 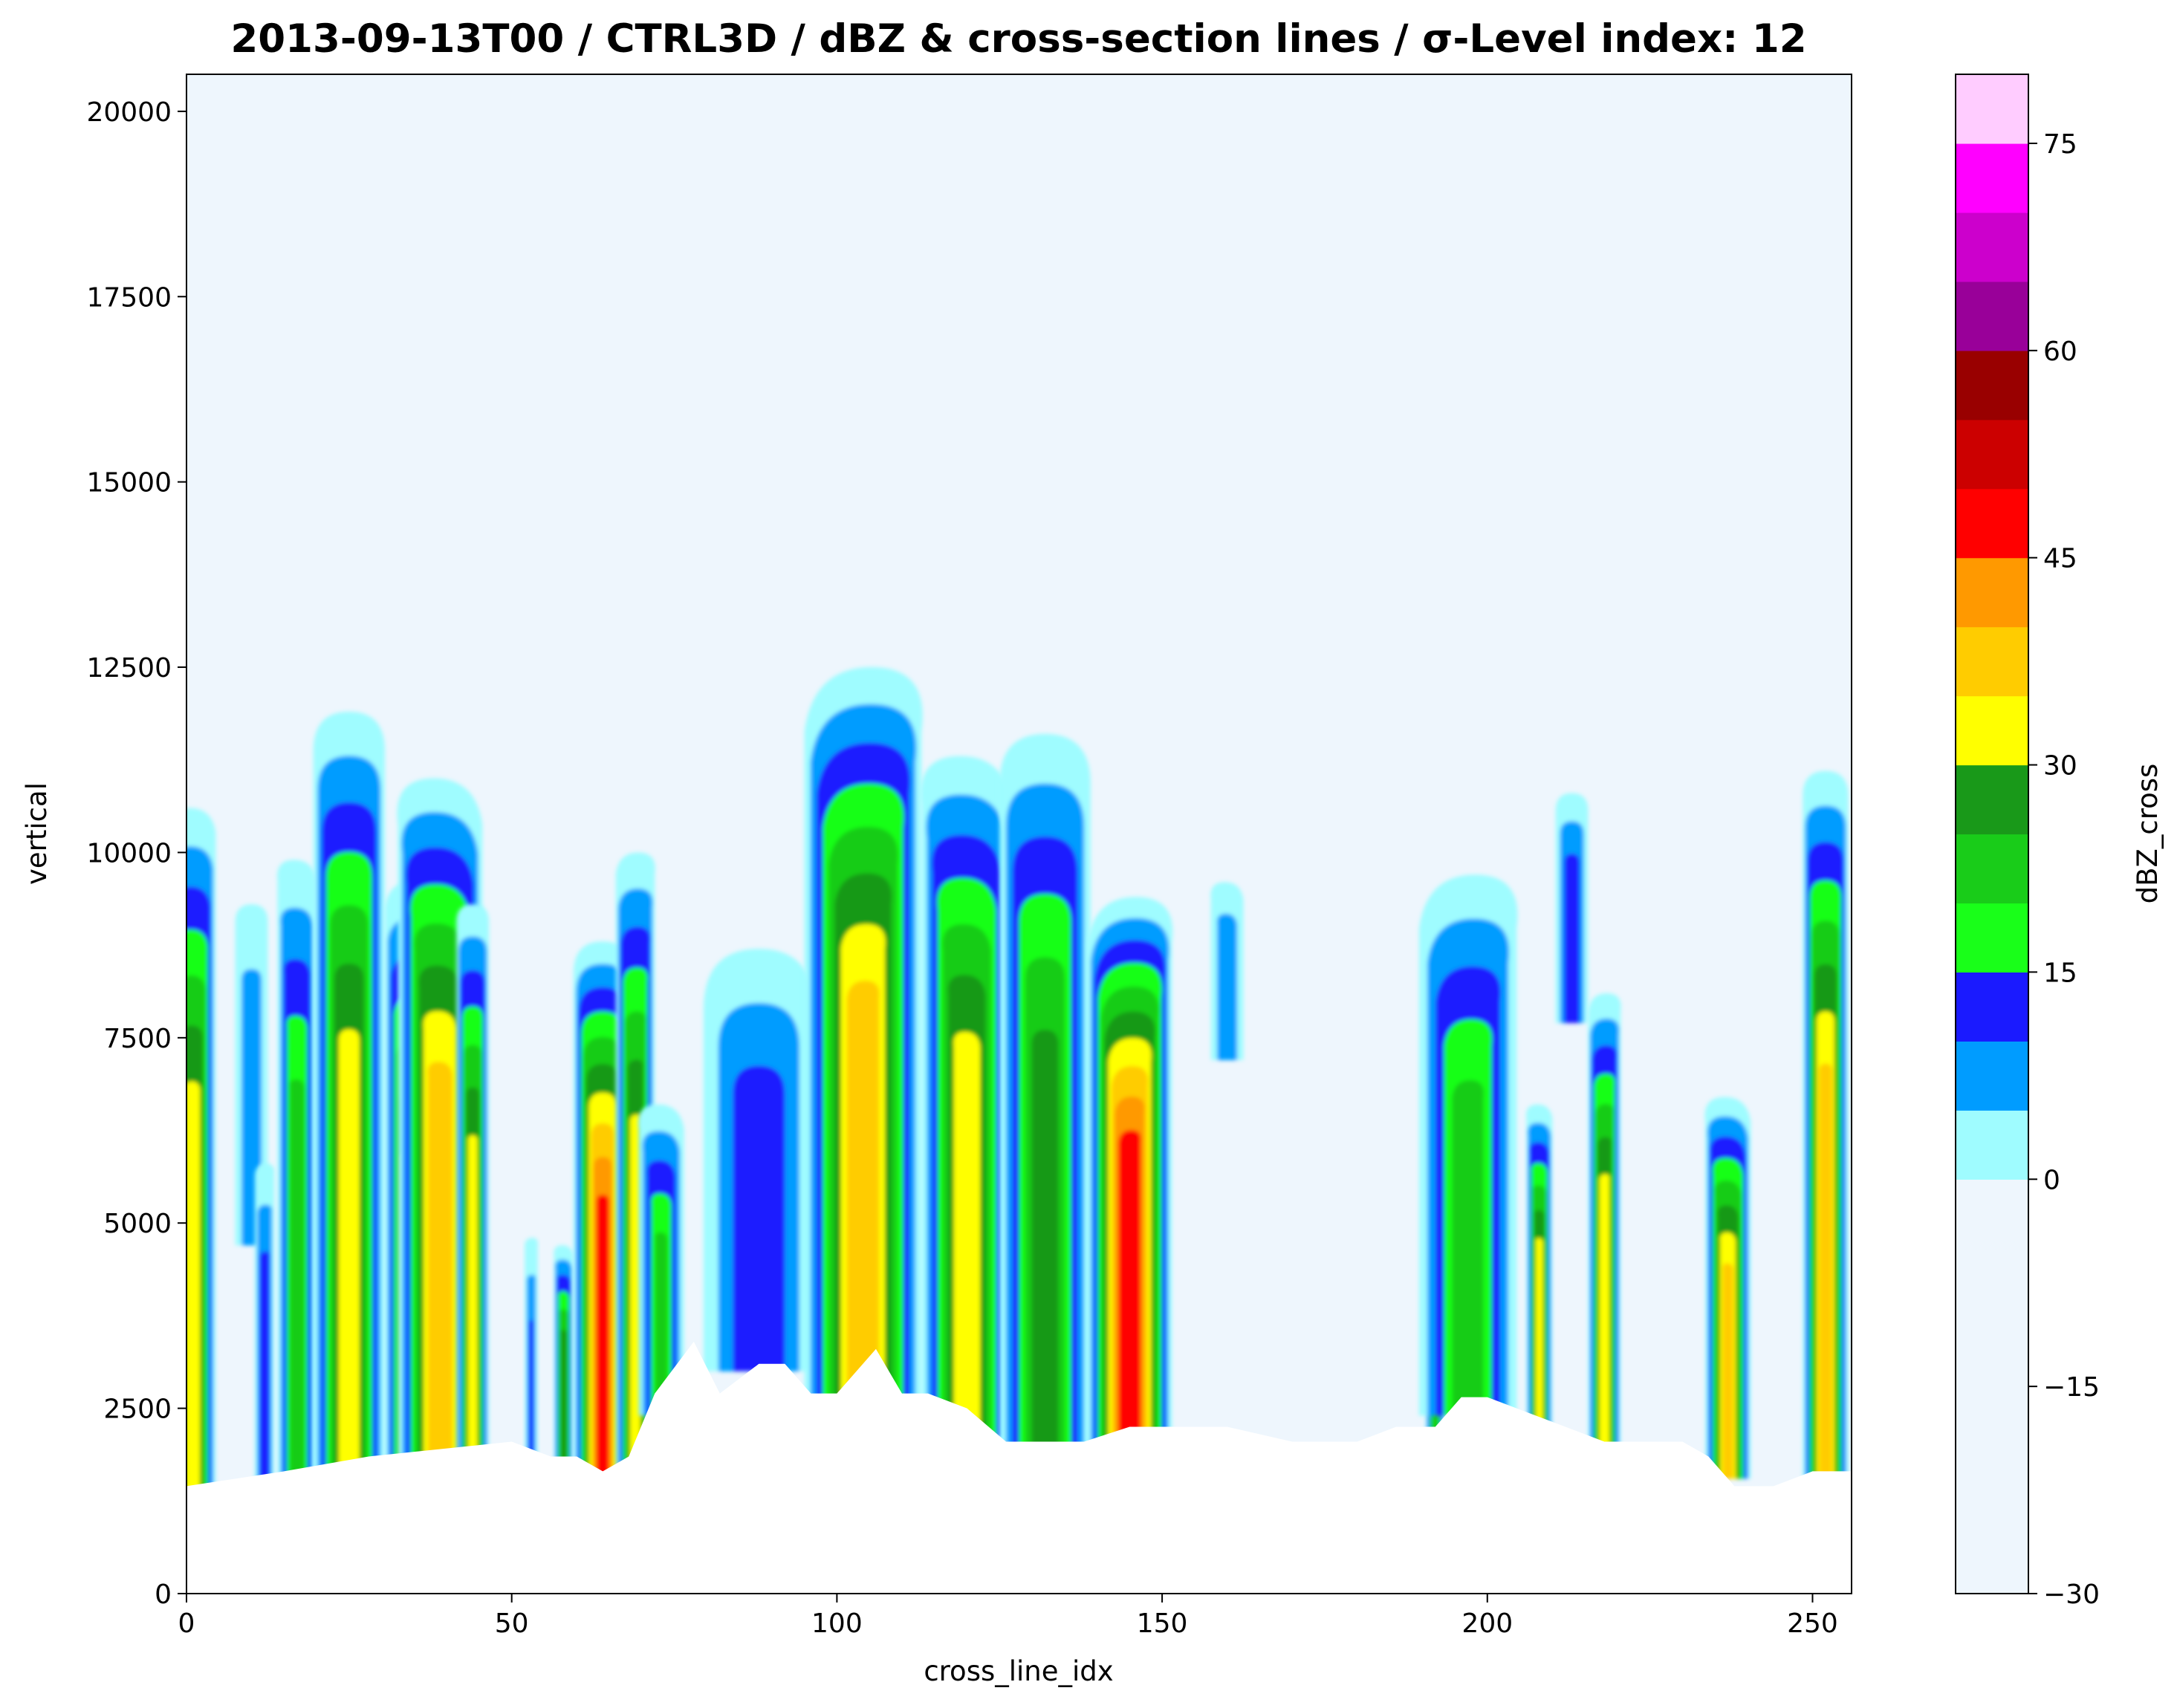 What do you see at coordinates (1008, 1616) in the screenshot?
I see `x-axis-ticks: 0 50 100 150 200 250` at bounding box center [1008, 1616].